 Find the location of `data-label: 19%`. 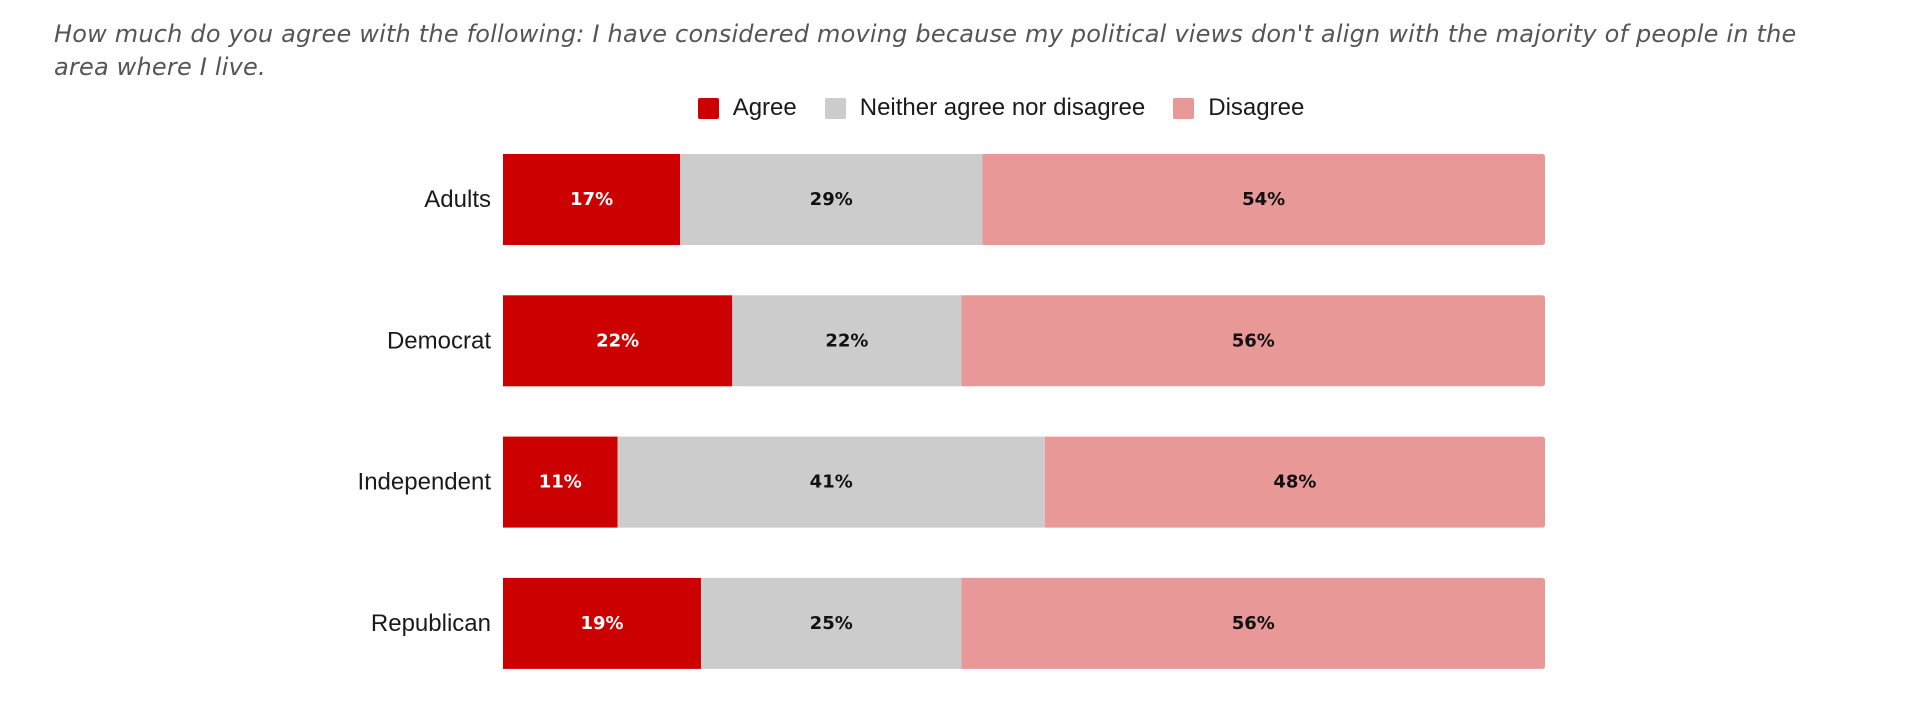

data-label: 19% is located at coordinates (601, 623).